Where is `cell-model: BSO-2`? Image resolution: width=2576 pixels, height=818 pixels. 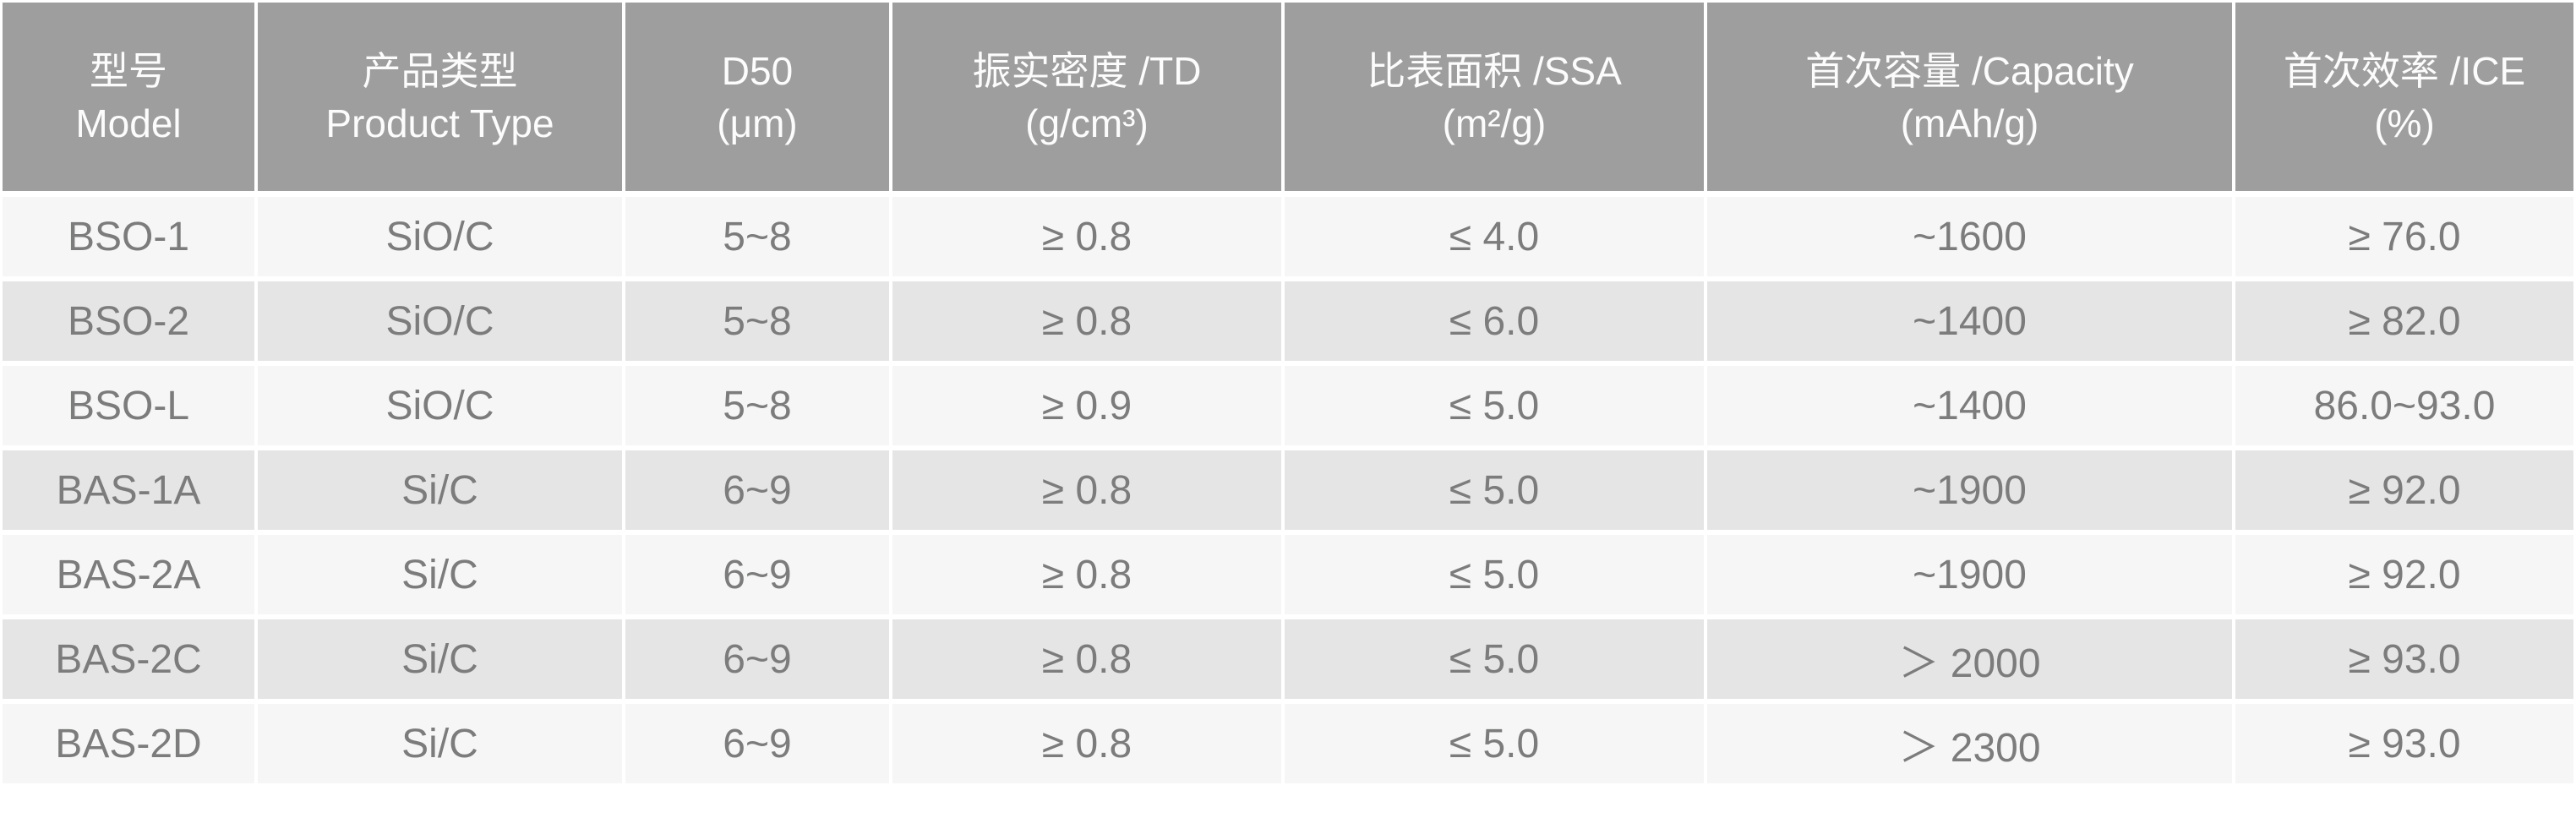 cell-model: BSO-2 is located at coordinates (130, 321).